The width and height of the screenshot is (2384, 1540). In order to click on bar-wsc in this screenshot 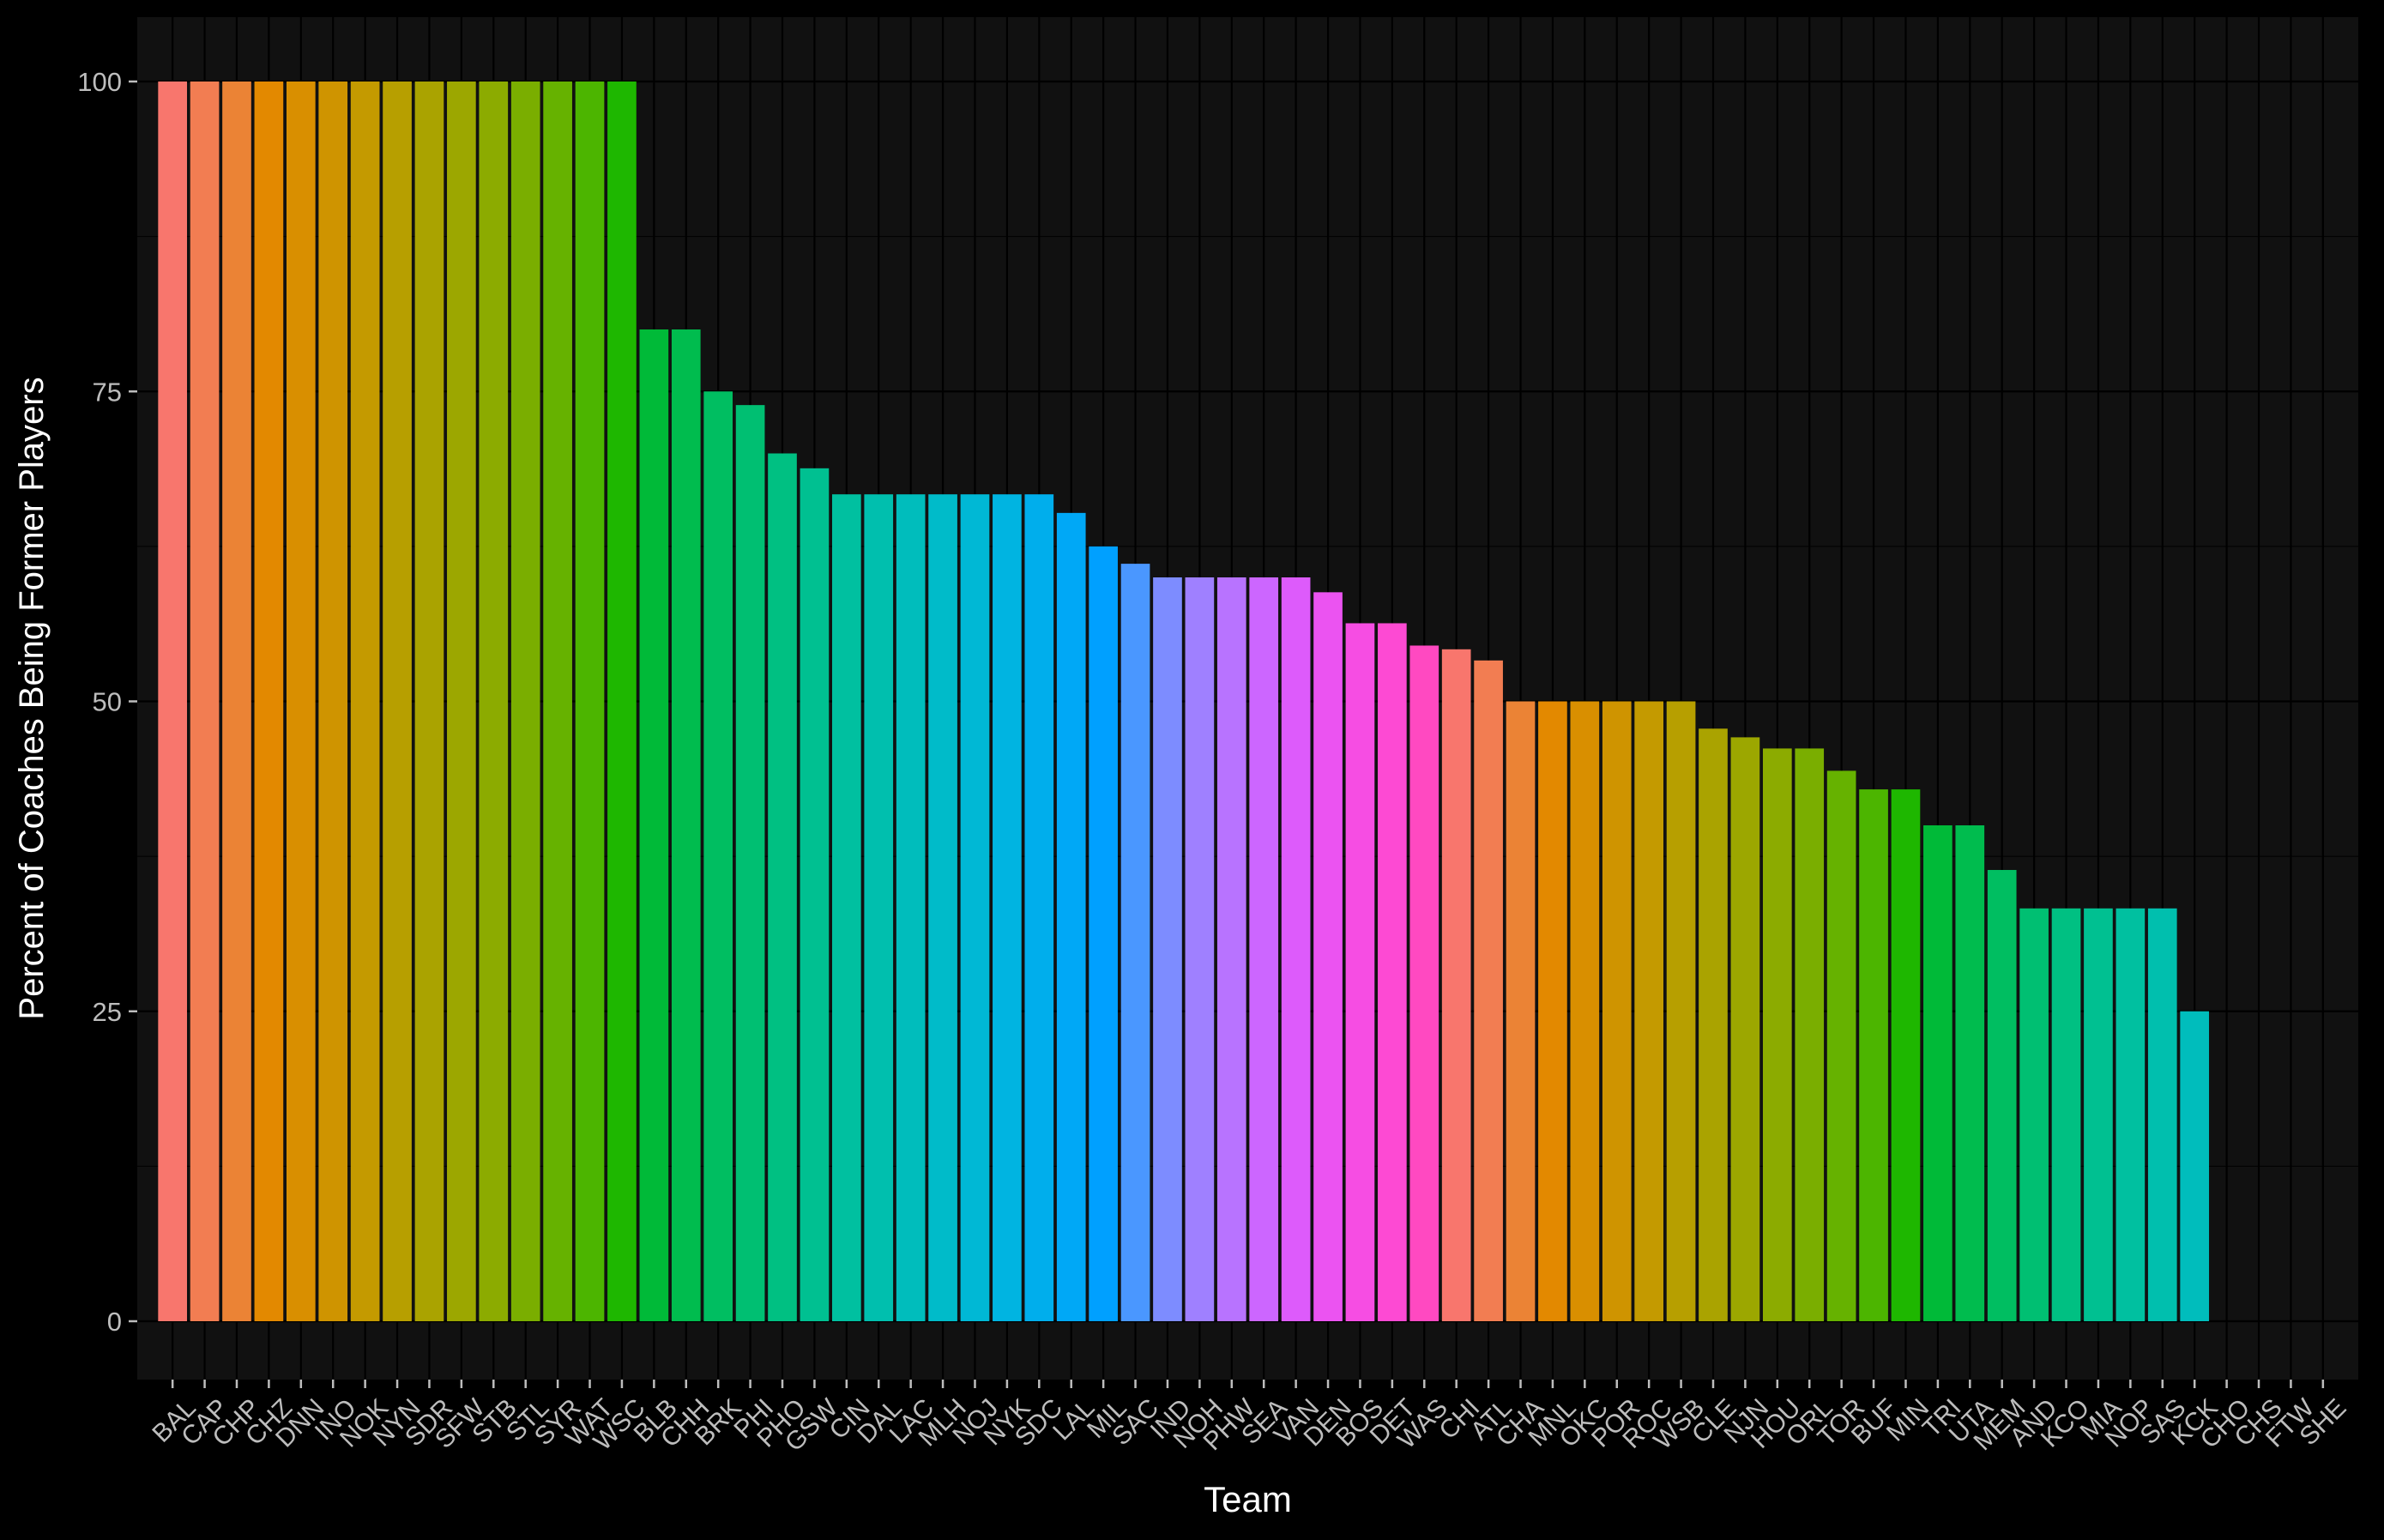, I will do `click(622, 701)`.